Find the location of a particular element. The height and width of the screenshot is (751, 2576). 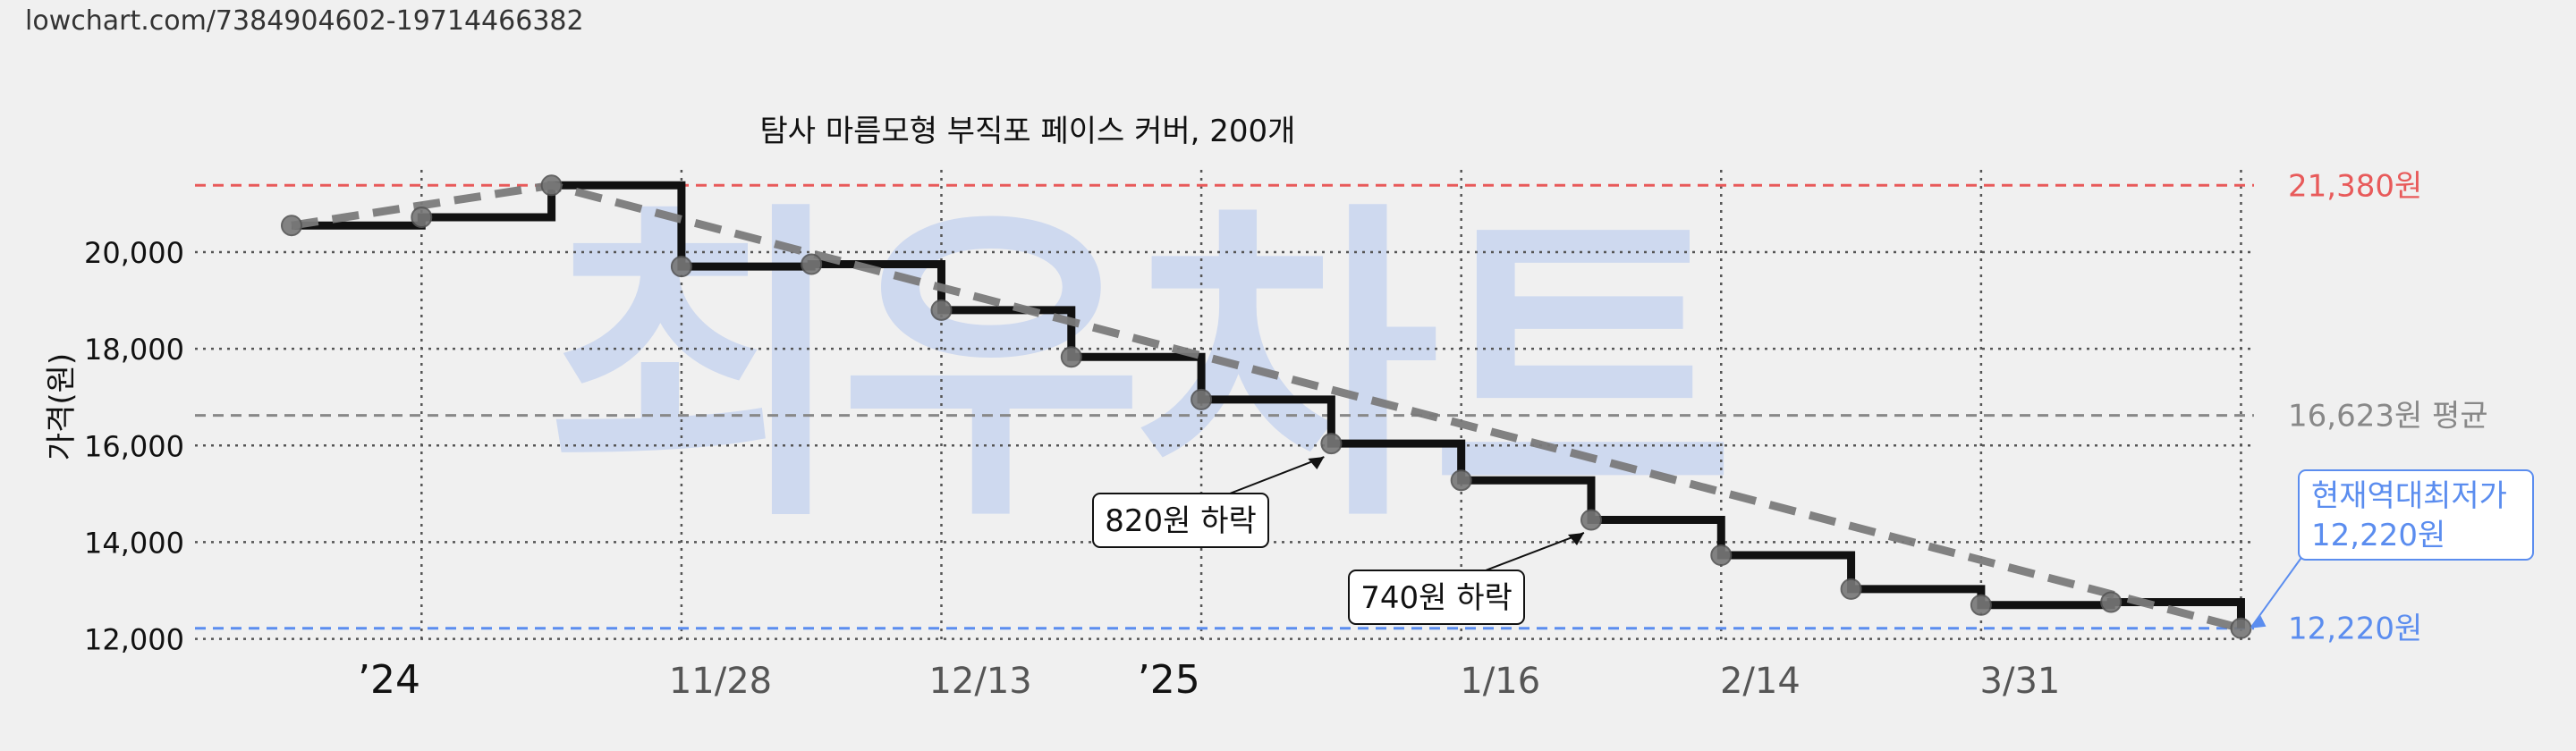

x-tick-year-label: ’24 is located at coordinates (389, 680).